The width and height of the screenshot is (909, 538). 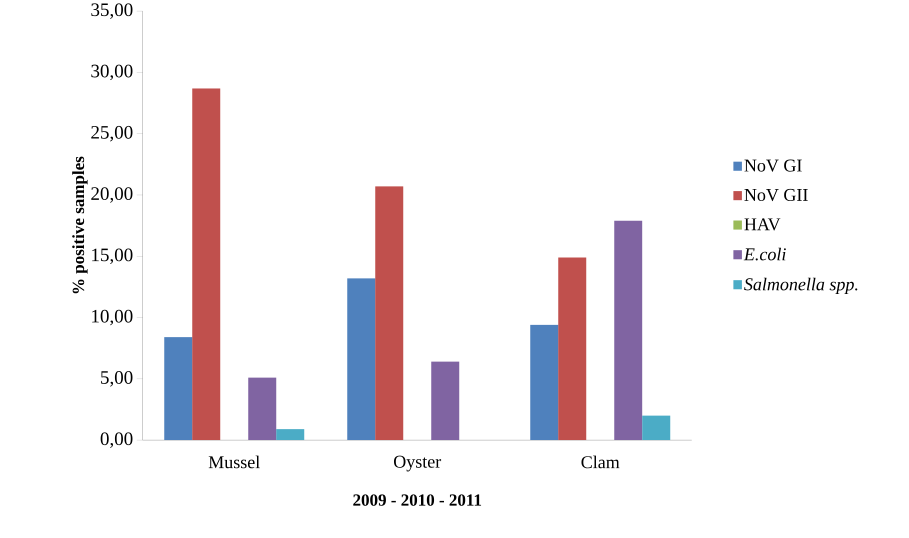 I want to click on y-tick-label: 35,00, so click(x=111, y=11).